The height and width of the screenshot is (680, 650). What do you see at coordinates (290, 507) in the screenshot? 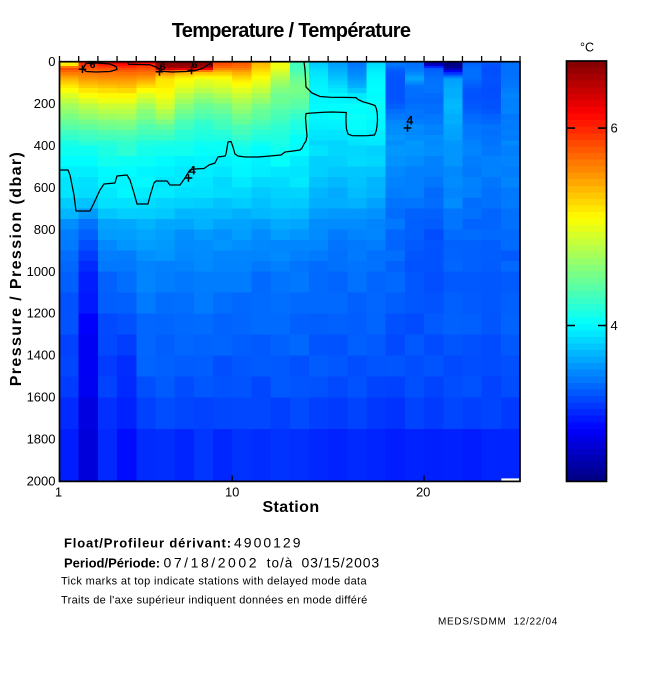
I see `svg-text: Station` at bounding box center [290, 507].